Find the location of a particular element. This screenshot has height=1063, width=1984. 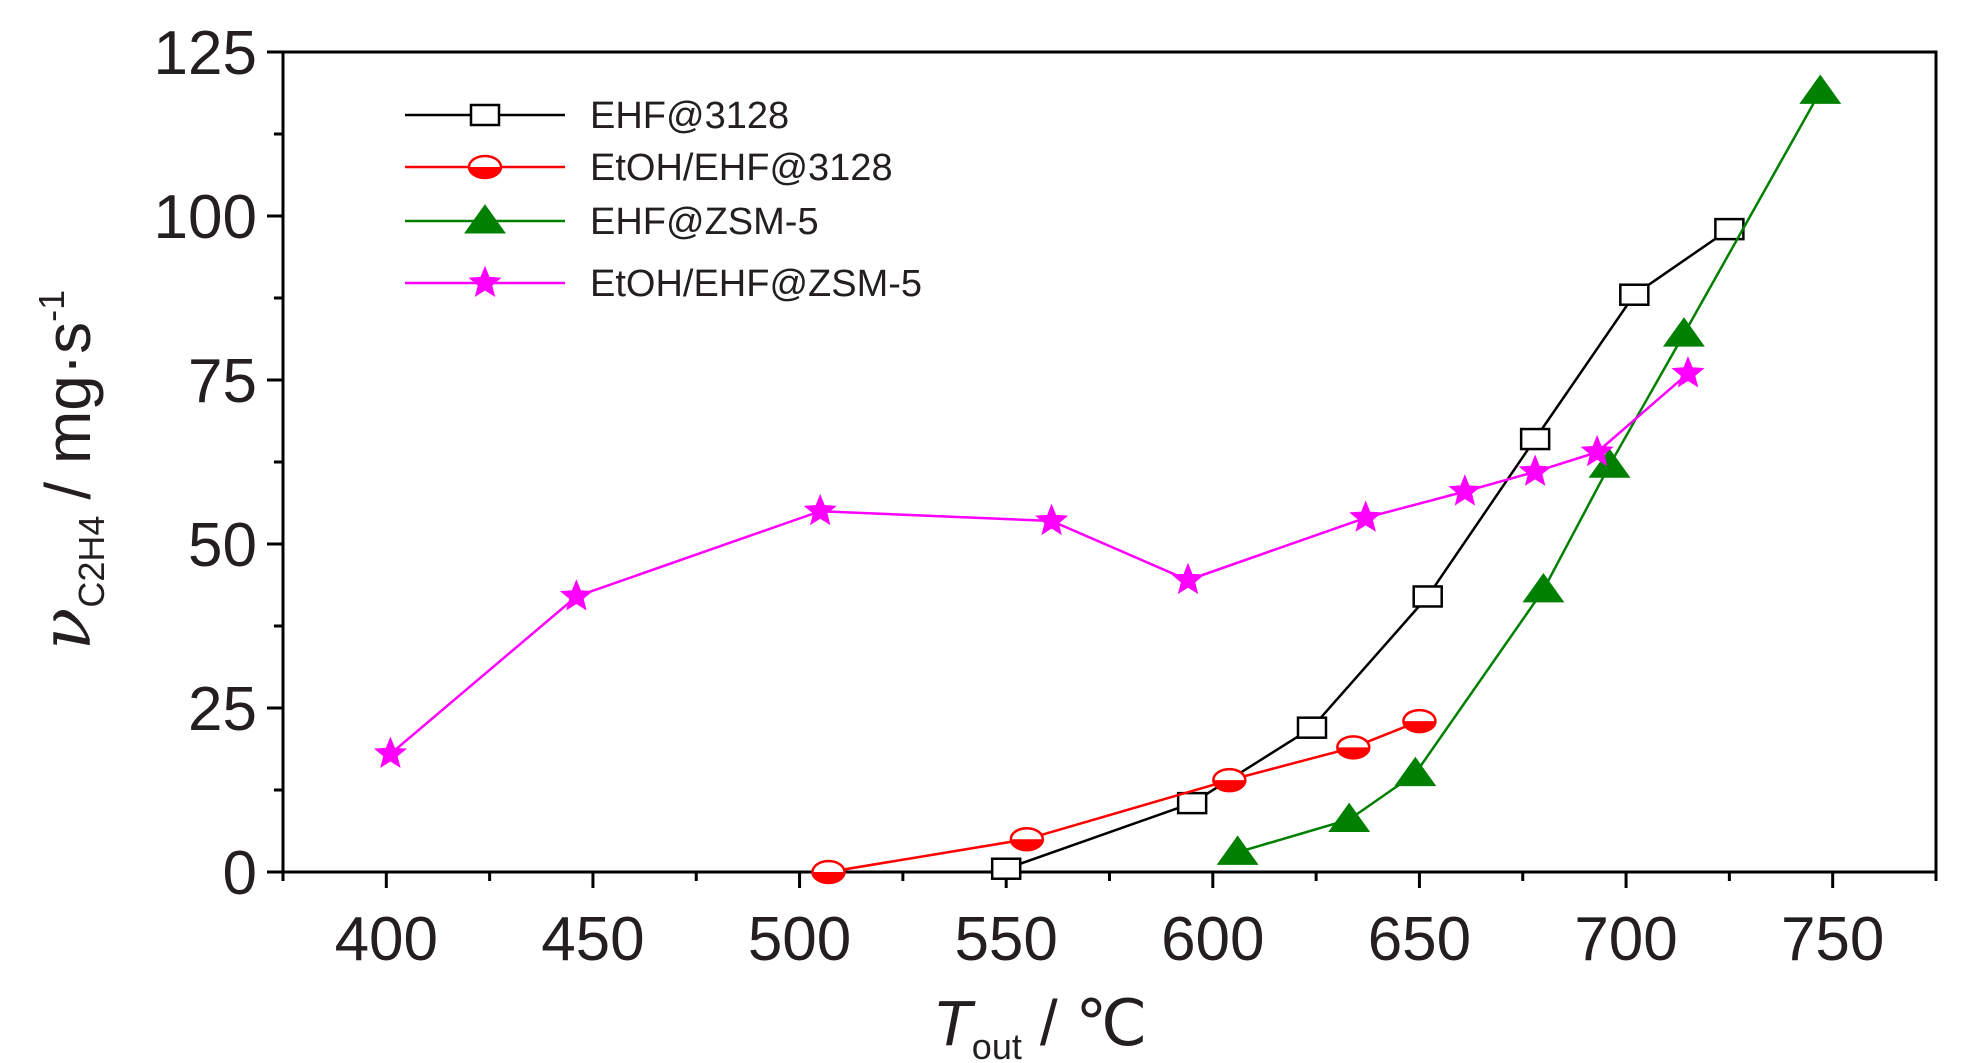

legend-label: EHF@3128 is located at coordinates (689, 116).